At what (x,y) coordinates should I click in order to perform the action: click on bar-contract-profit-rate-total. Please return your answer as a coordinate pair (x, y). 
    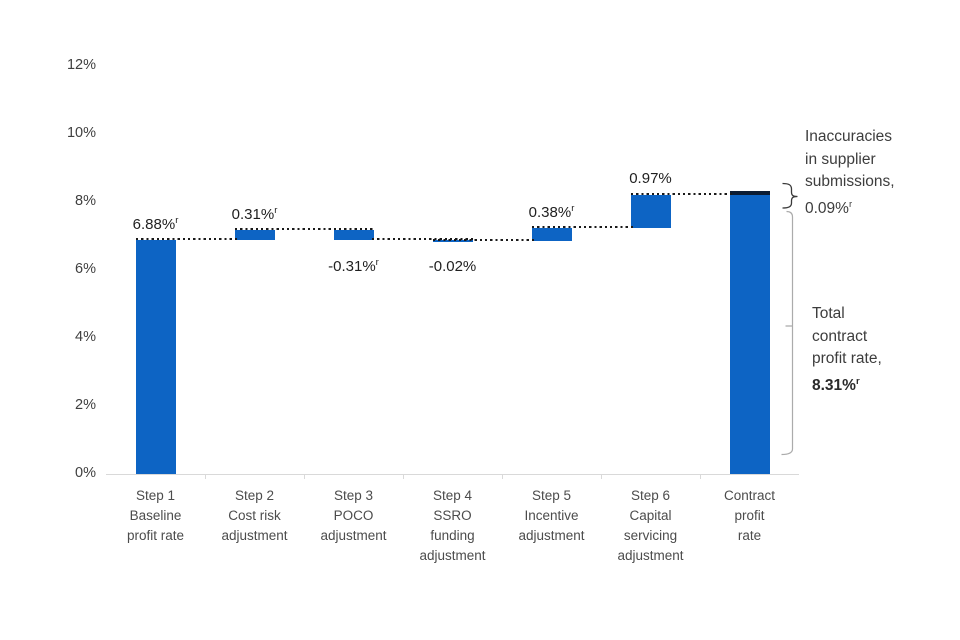
    Looking at the image, I should click on (749, 334).